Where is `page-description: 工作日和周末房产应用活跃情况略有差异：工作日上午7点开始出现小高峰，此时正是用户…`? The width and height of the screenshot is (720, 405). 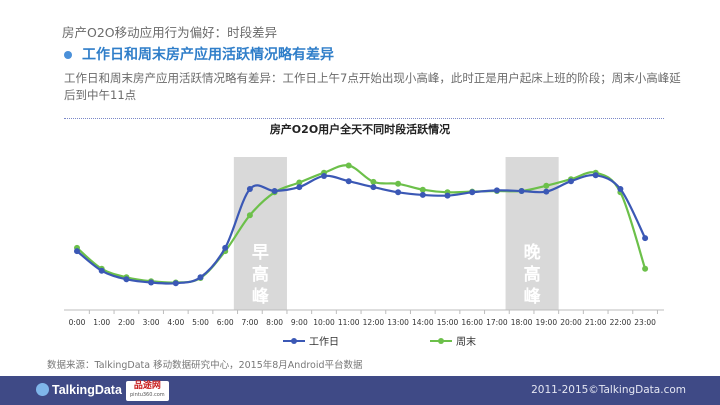 page-description: 工作日和周末房产应用活跃情况略有差异：工作日上午7点开始出现小高峰，此时正是用户… is located at coordinates (372, 86).